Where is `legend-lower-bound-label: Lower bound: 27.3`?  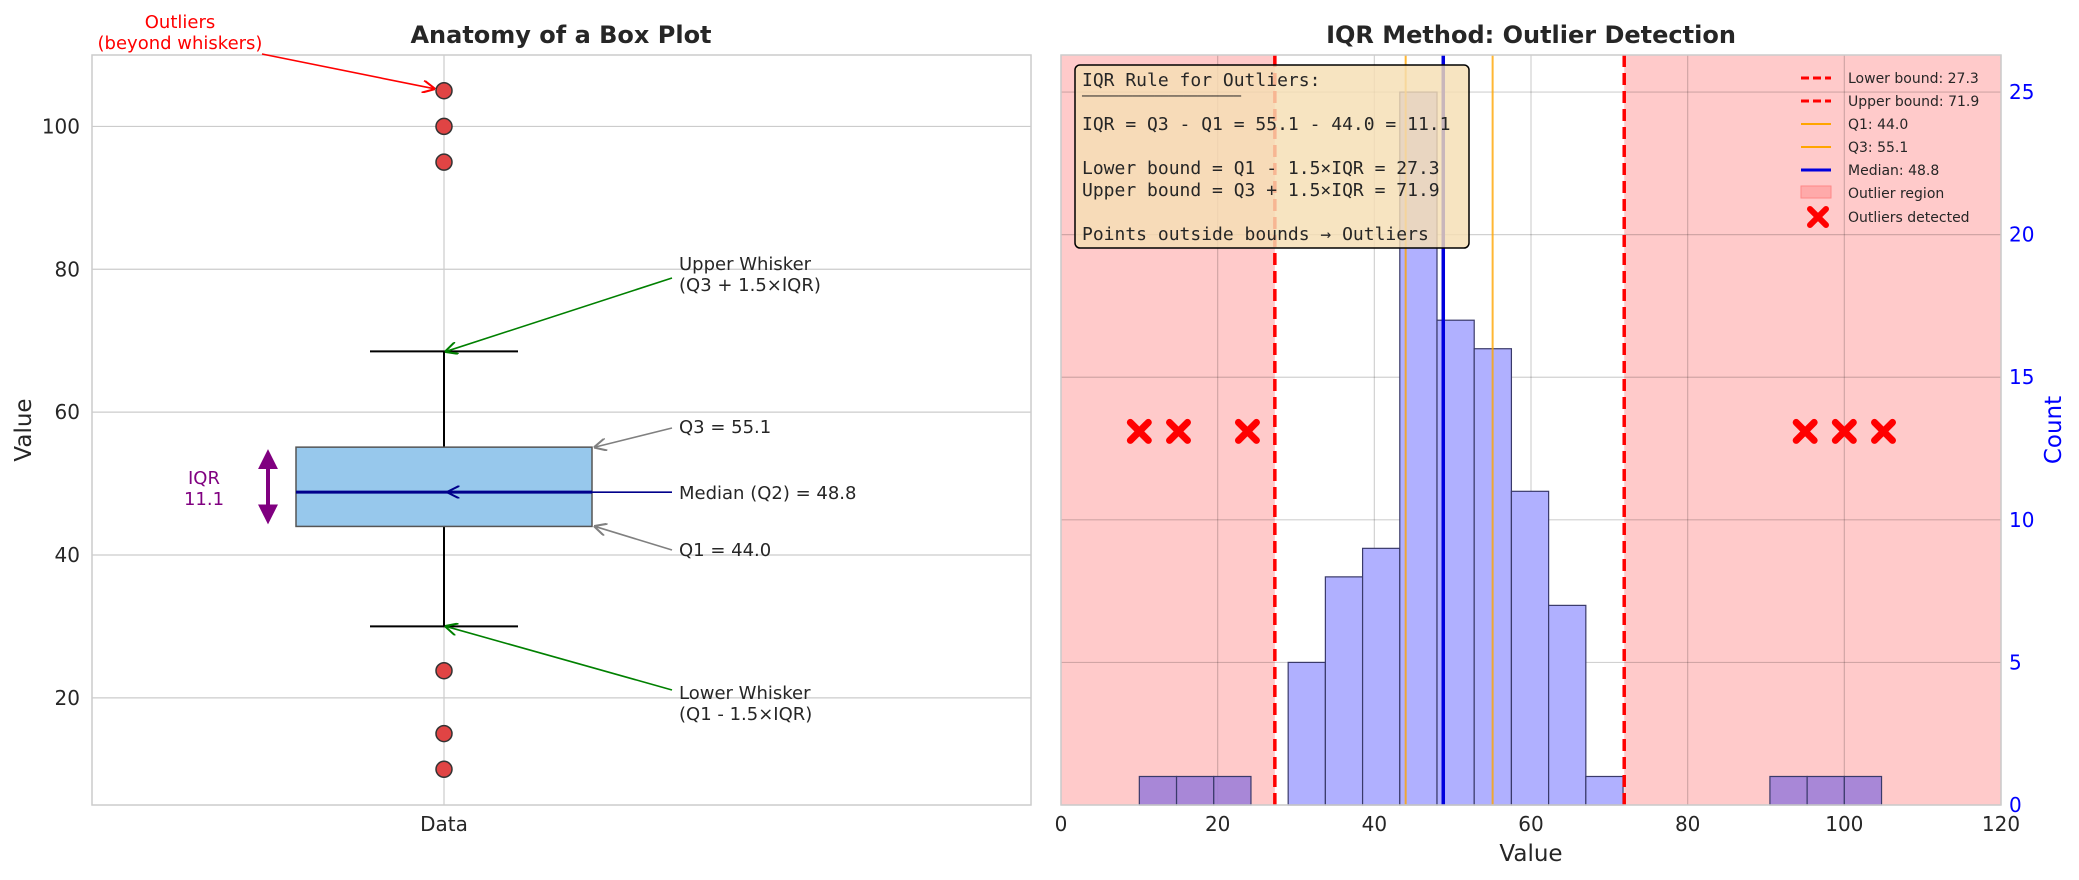
legend-lower-bound-label: Lower bound: 27.3 is located at coordinates (1913, 79).